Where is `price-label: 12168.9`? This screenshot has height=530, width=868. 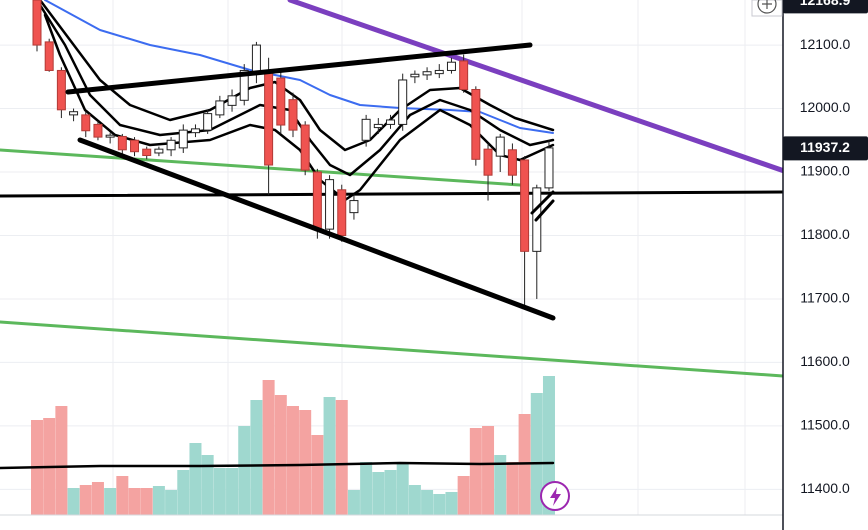 price-label: 12168.9 is located at coordinates (825, 4).